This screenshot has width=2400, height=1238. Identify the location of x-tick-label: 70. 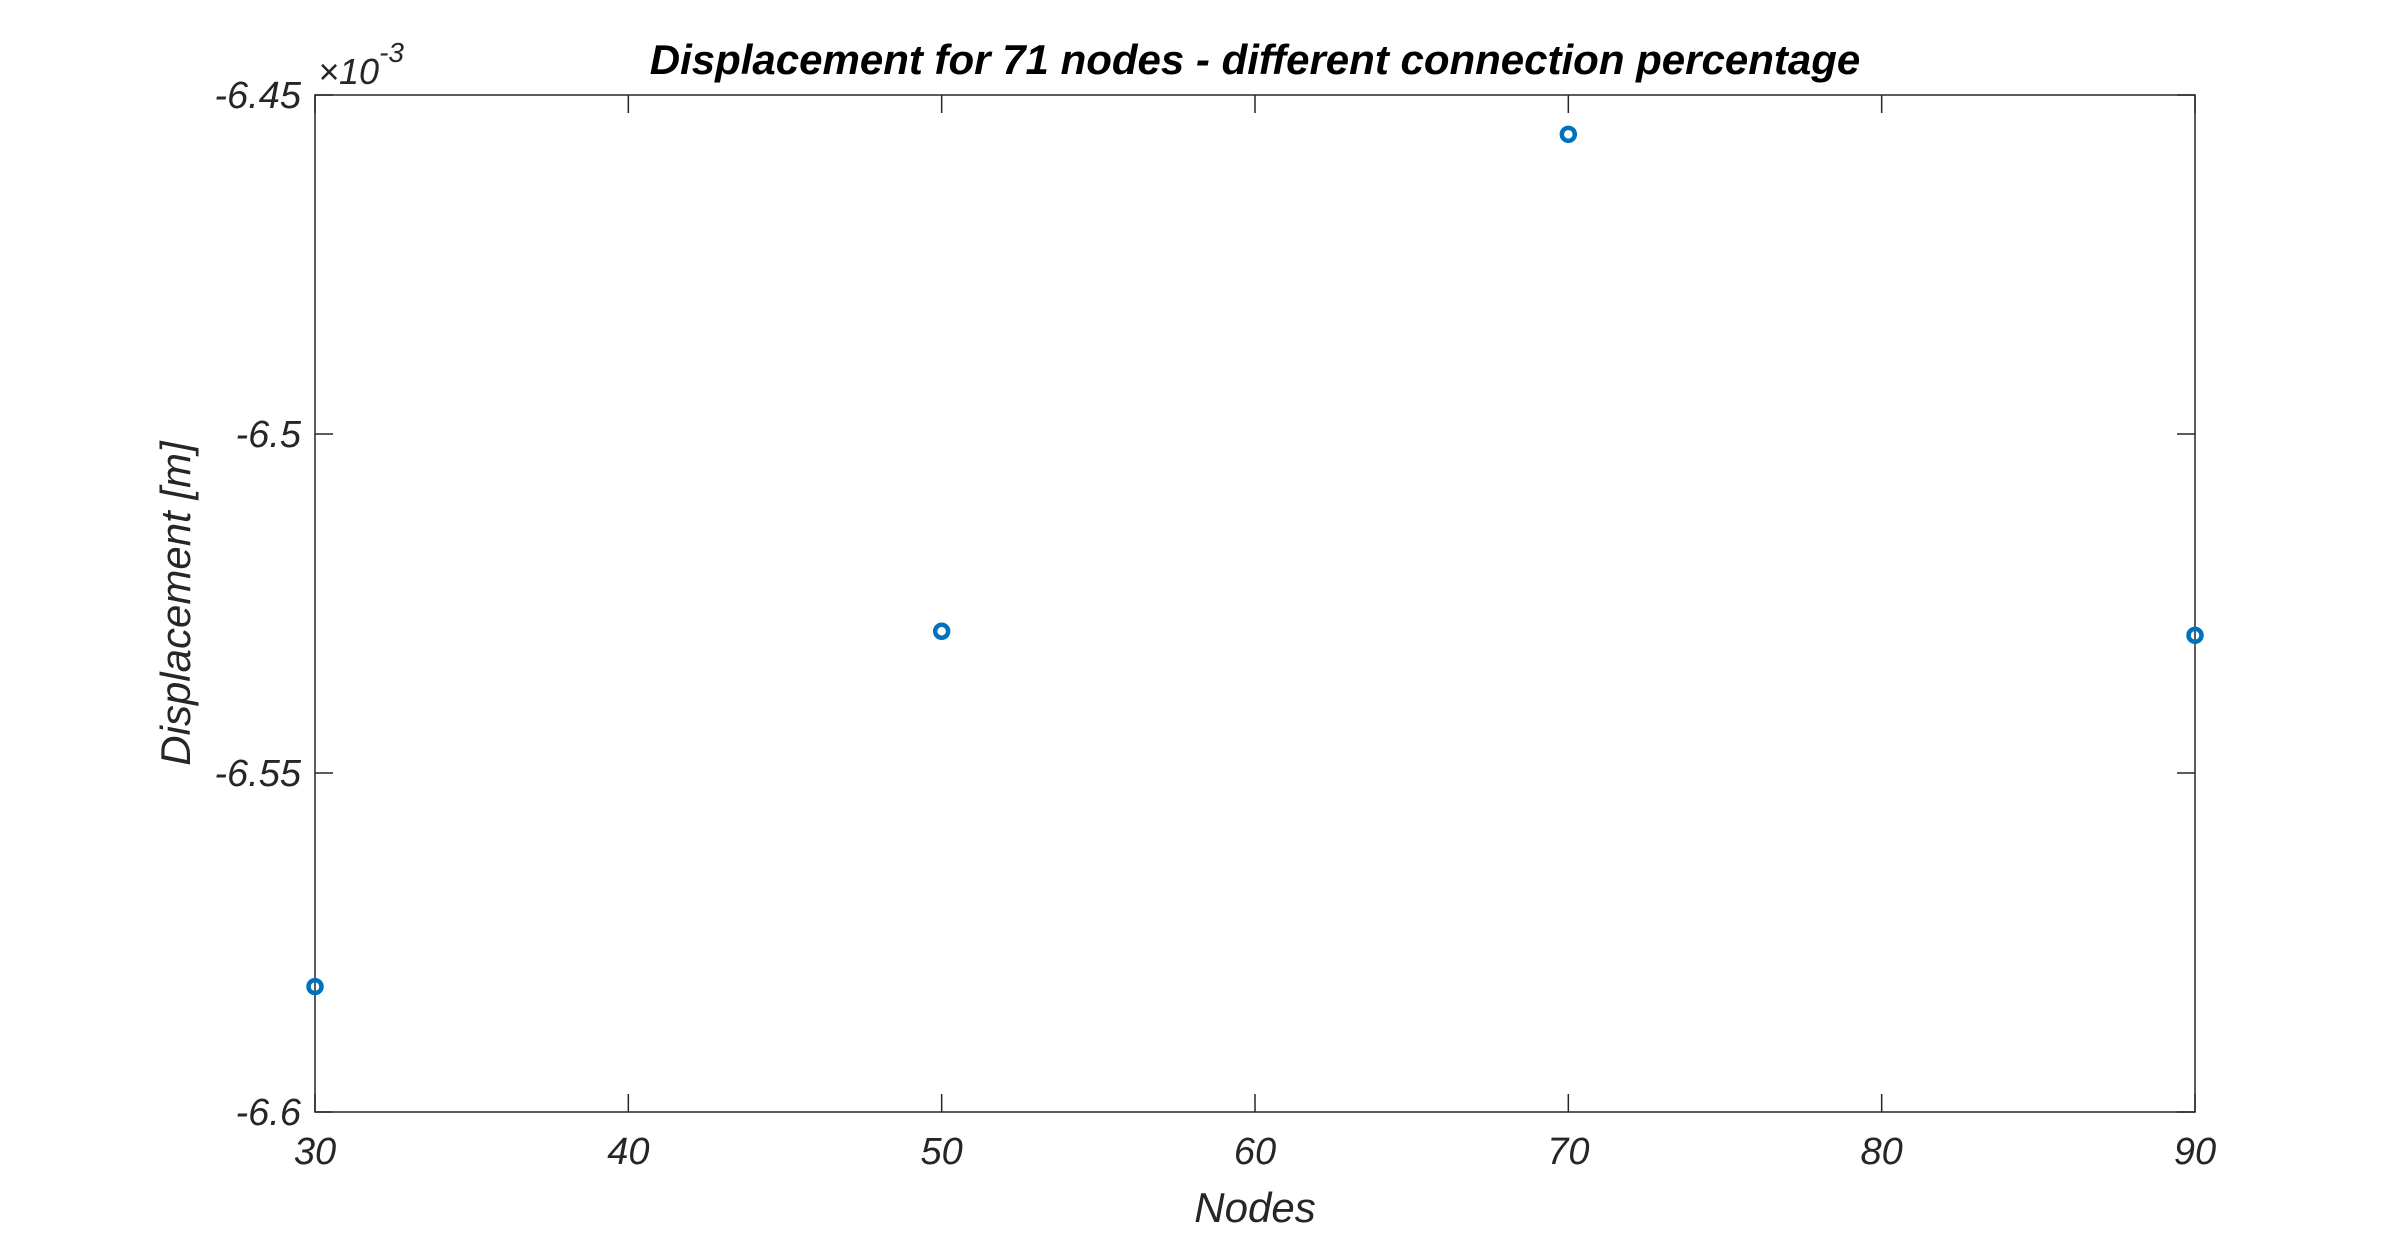
(1568, 1152).